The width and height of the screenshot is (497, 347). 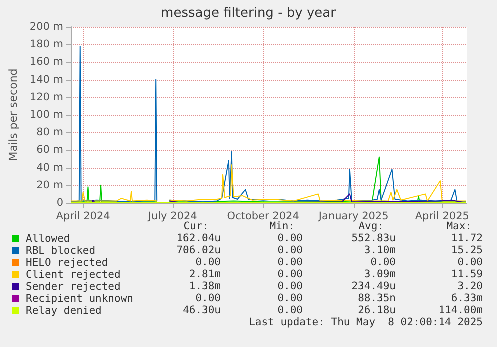 What do you see at coordinates (205, 274) in the screenshot?
I see `text: 2.81m` at bounding box center [205, 274].